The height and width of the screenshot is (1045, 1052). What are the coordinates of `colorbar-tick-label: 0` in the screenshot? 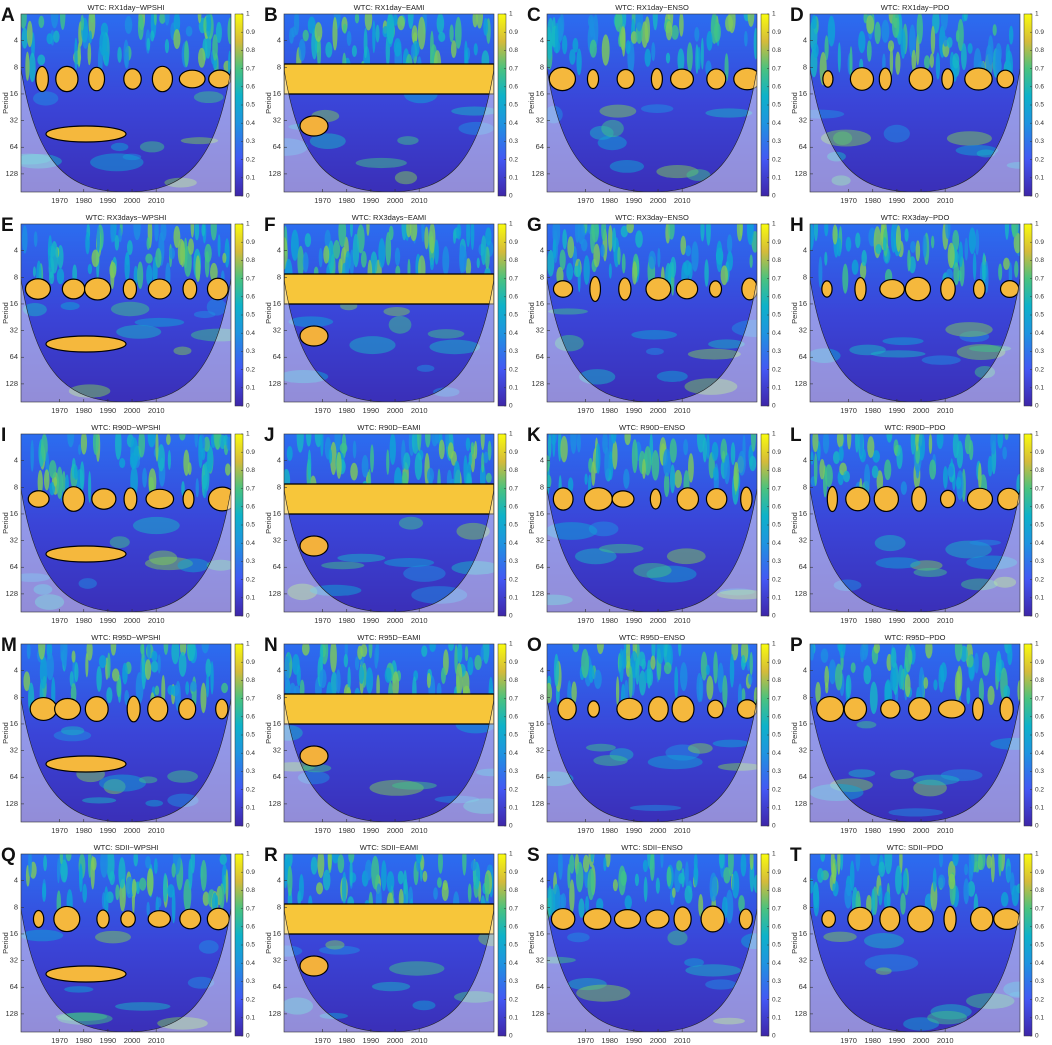 It's located at (511, 826).